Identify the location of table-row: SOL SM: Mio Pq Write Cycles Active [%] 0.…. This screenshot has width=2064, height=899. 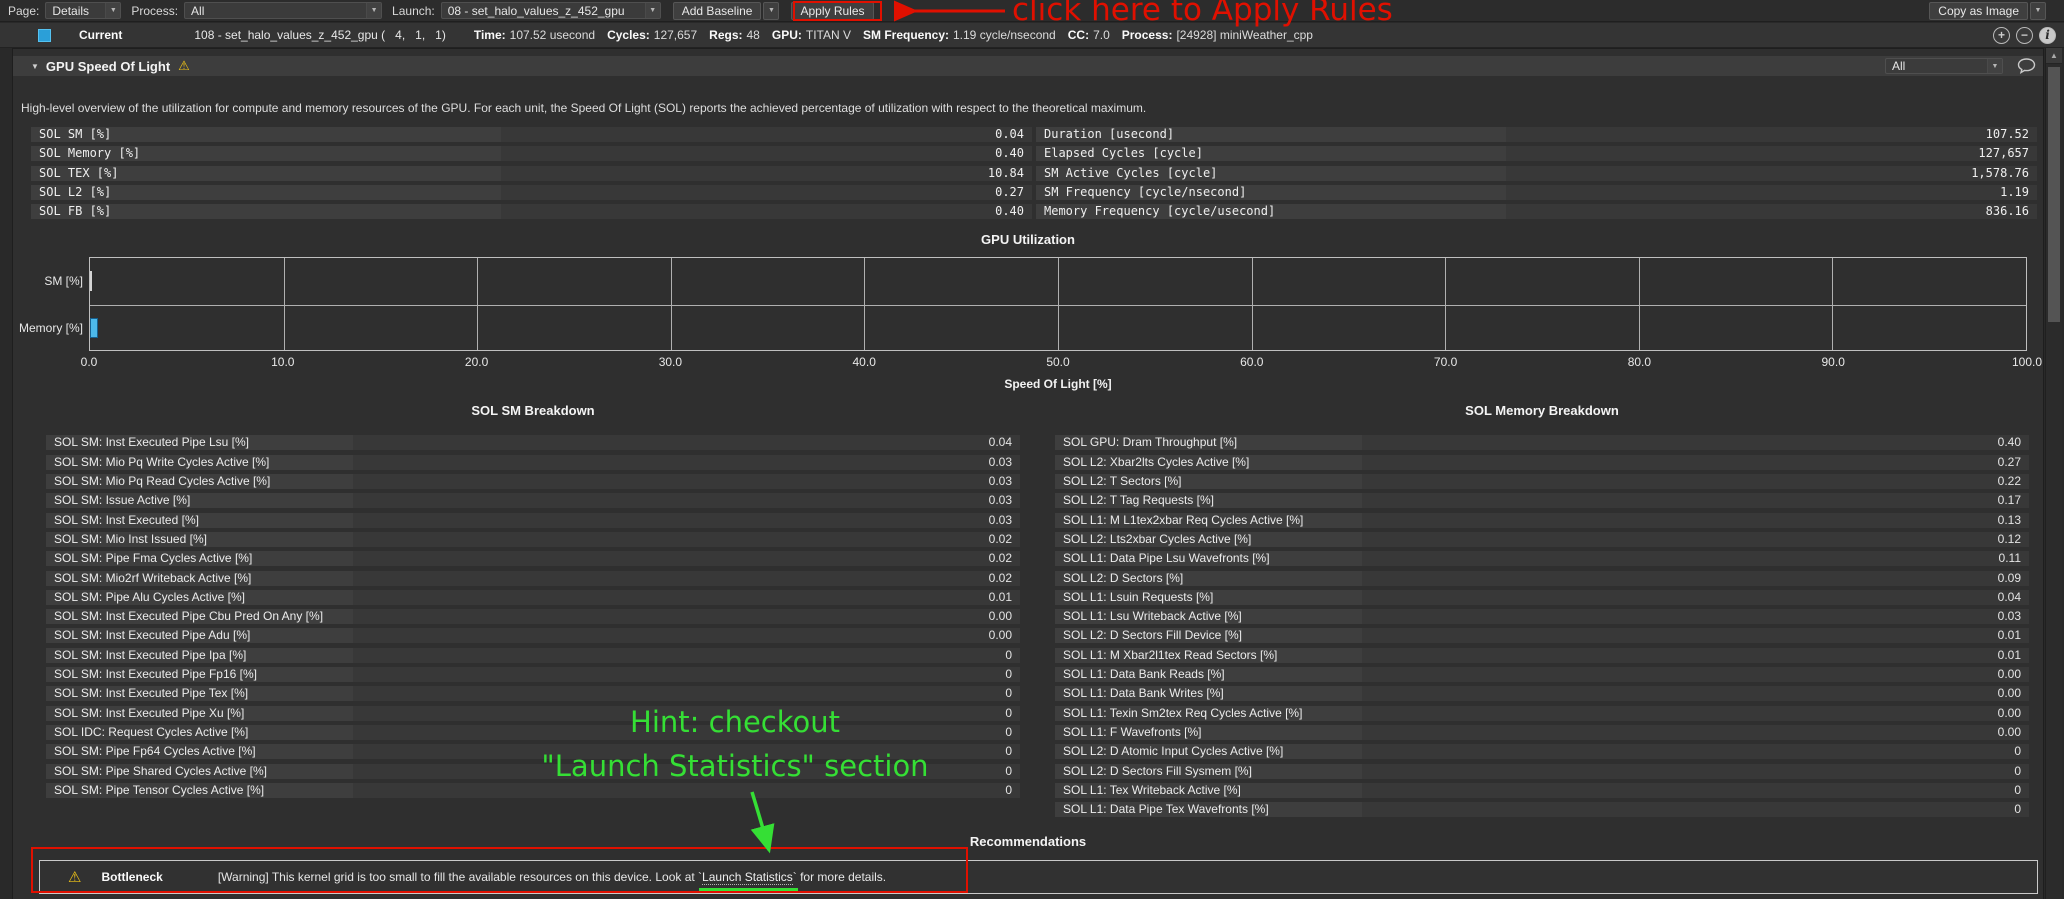
(533, 462).